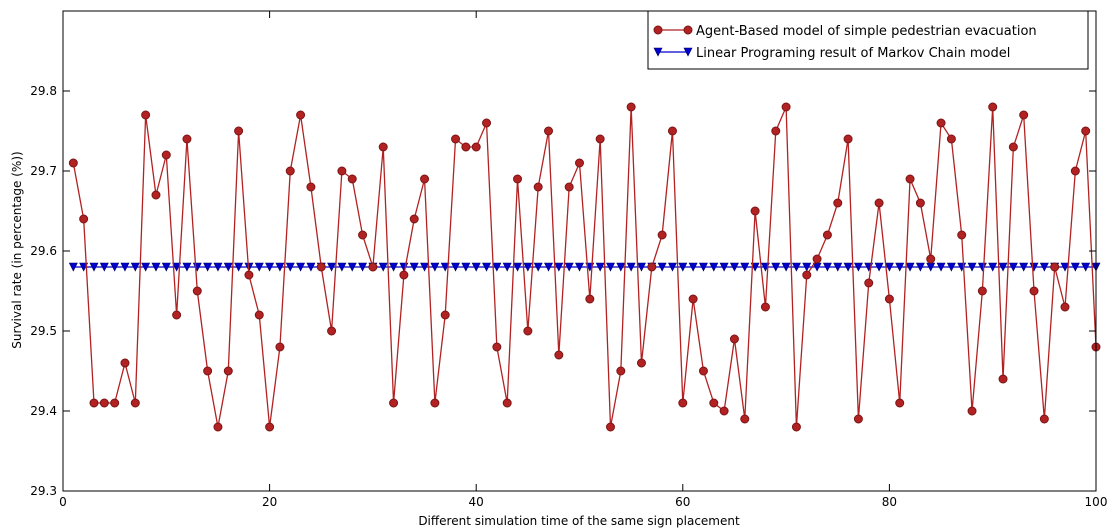 The width and height of the screenshot is (1111, 530). I want to click on y-tick-label: 29.4, so click(43, 411).